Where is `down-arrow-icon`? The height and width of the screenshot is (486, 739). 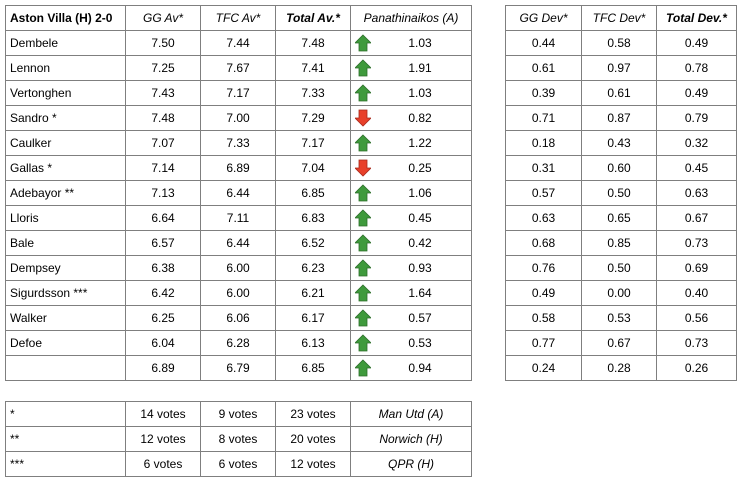 down-arrow-icon is located at coordinates (363, 118).